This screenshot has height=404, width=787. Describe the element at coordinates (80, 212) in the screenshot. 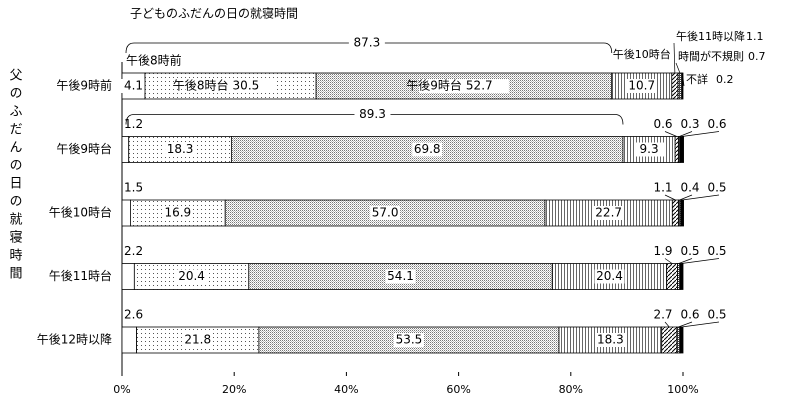

I see `category-label: 午後10時台` at that location.